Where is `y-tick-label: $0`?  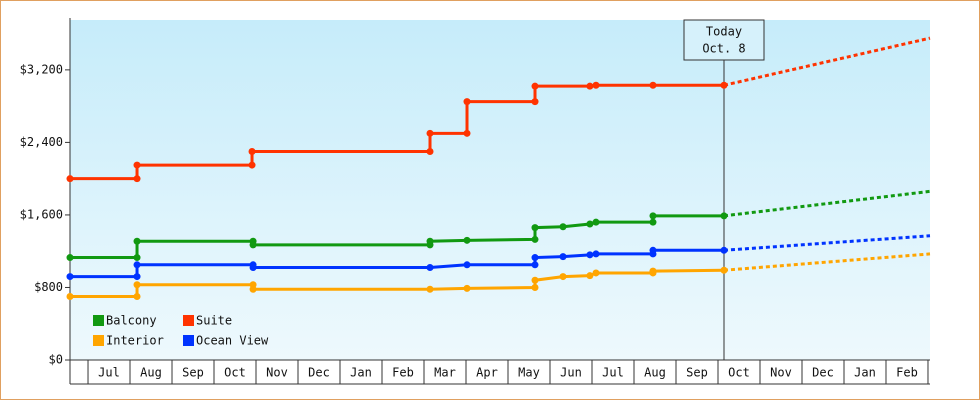
y-tick-label: $0 is located at coordinates (56, 360).